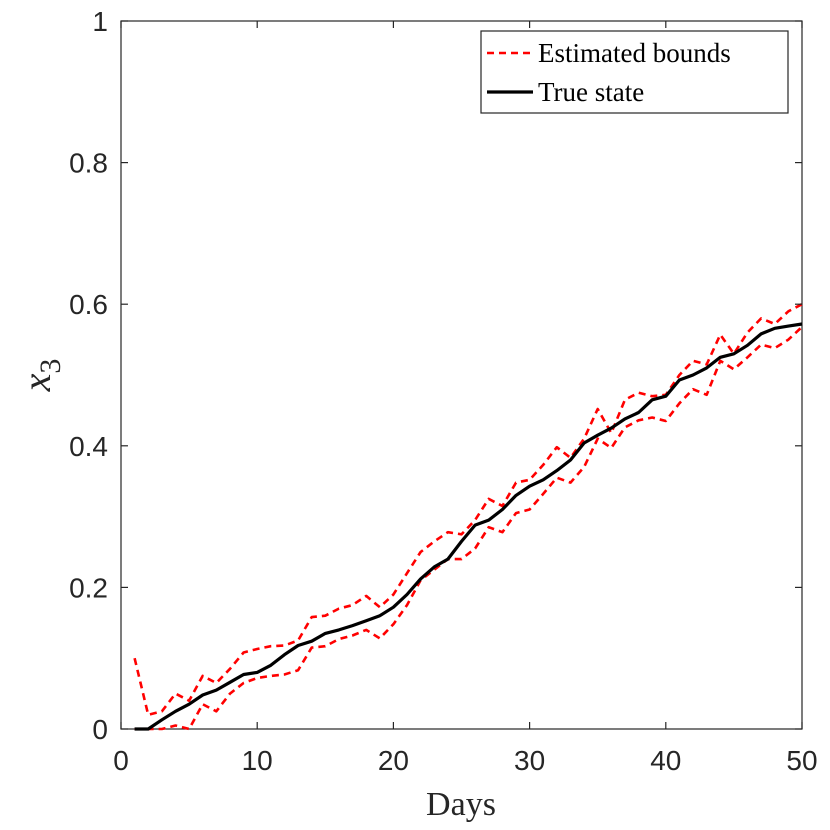 The image size is (830, 830). I want to click on y-tick-label: 0, so click(100, 729).